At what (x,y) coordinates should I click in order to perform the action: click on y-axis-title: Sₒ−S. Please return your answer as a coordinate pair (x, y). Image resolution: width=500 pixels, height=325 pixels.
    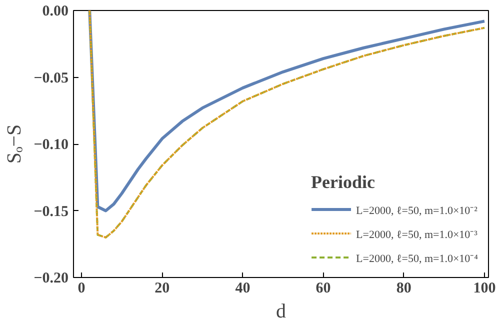
    Looking at the image, I should click on (15, 144).